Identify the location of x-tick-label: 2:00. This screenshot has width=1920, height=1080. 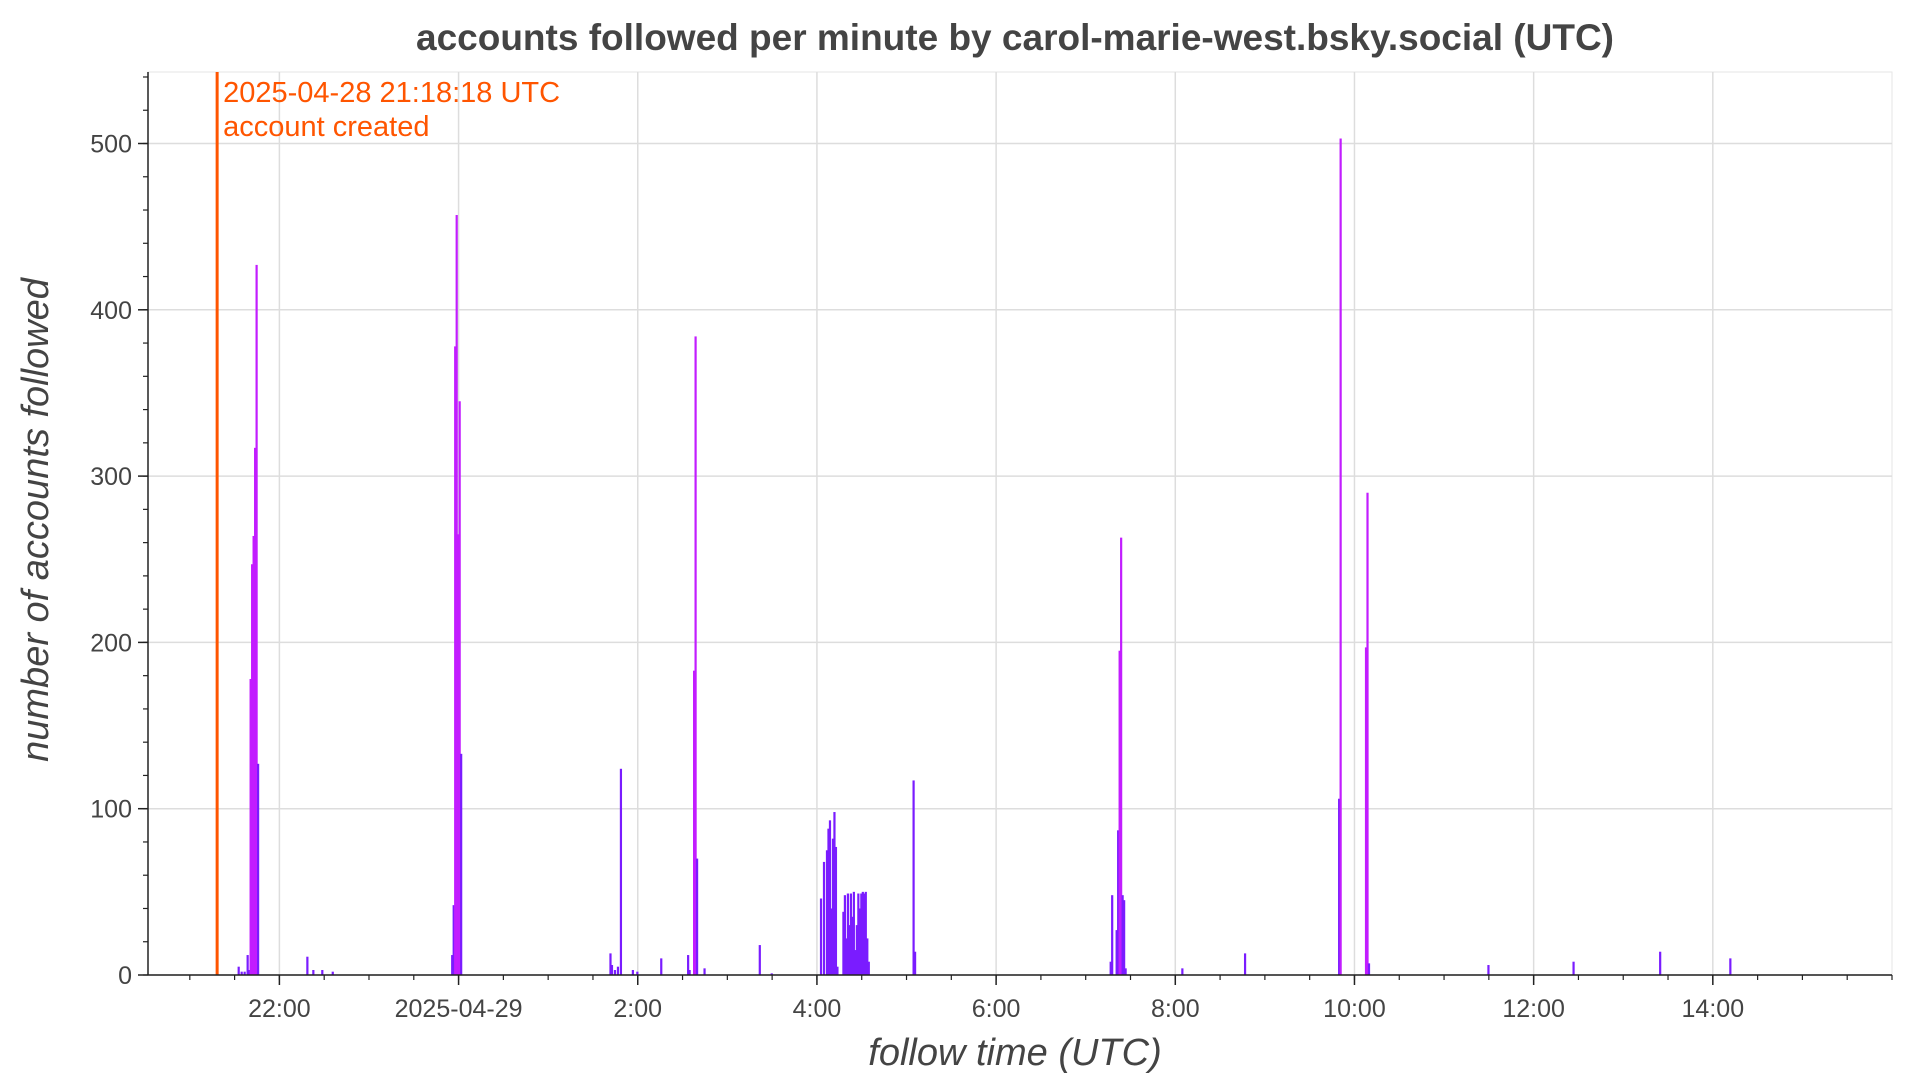
(637, 1009).